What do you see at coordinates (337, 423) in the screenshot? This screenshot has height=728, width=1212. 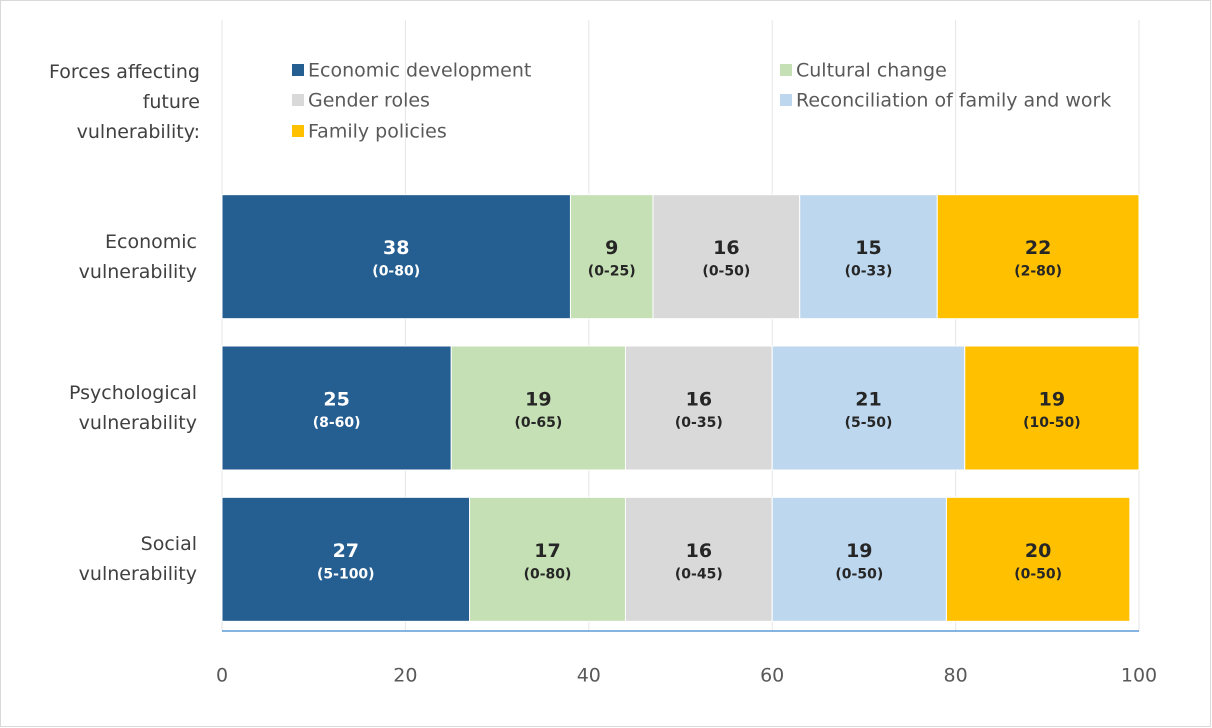 I see `range-label: (8-60)` at bounding box center [337, 423].